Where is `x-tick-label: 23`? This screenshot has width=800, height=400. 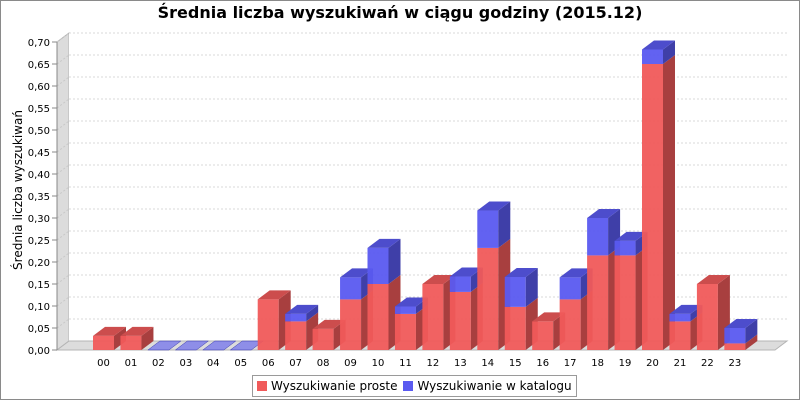
x-tick-label: 23 is located at coordinates (734, 363).